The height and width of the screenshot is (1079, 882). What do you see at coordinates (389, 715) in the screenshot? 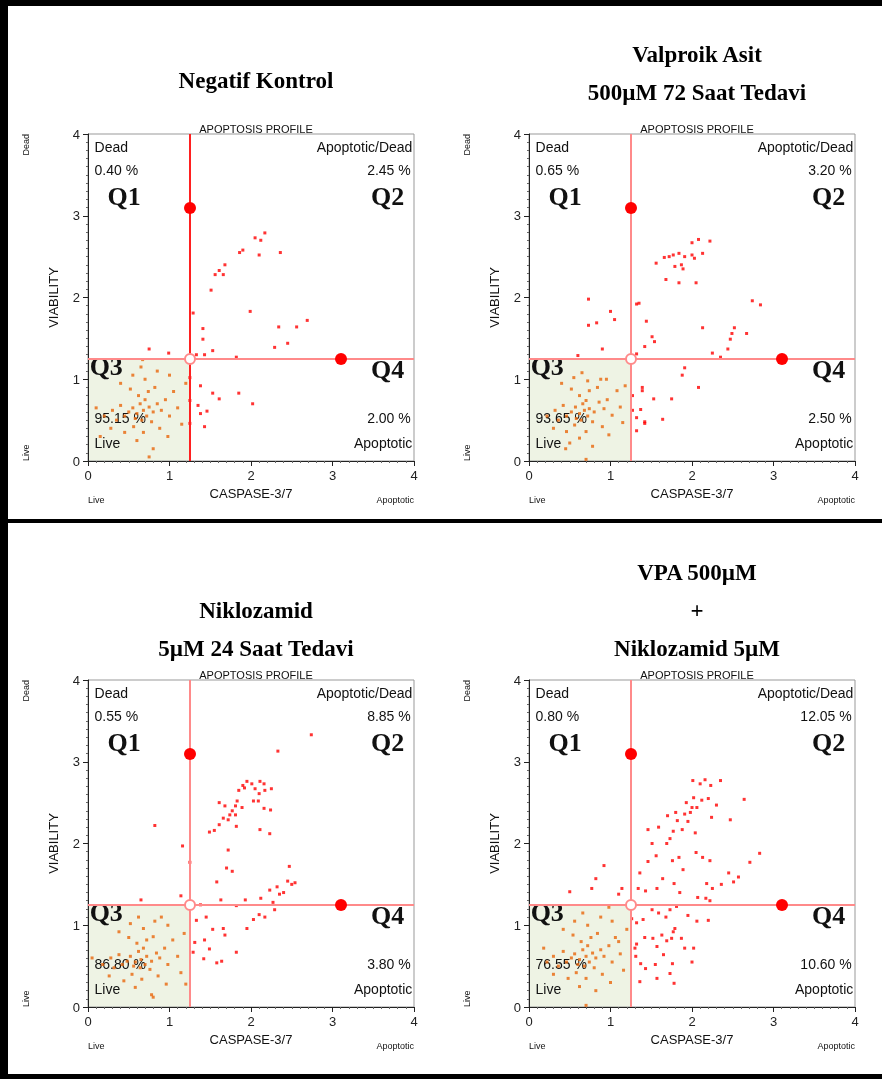
I see `annotation: 8.85 %` at bounding box center [389, 715].